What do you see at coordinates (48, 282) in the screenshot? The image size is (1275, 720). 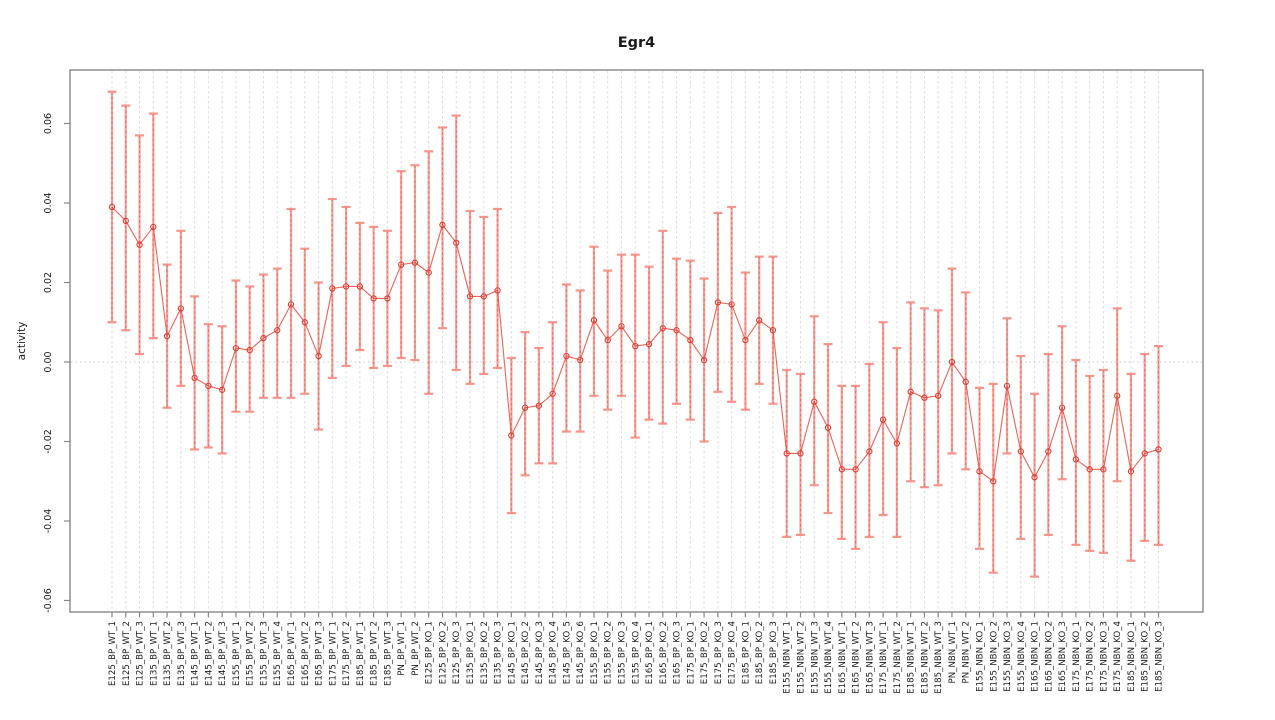 I see `y-tick-label: 0.02` at bounding box center [48, 282].